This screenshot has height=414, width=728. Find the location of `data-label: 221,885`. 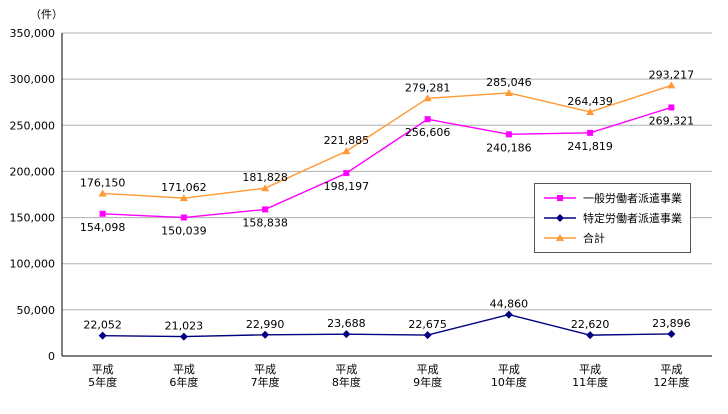

data-label: 221,885 is located at coordinates (347, 140).